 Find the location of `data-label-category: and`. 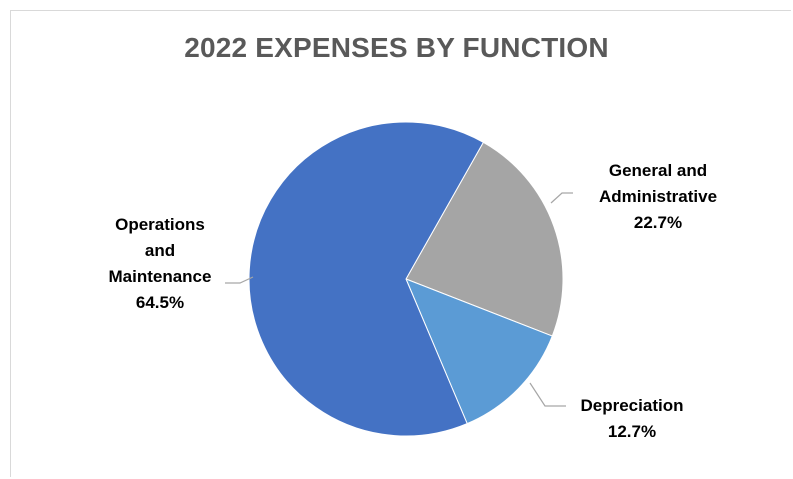

data-label-category: and is located at coordinates (160, 250).